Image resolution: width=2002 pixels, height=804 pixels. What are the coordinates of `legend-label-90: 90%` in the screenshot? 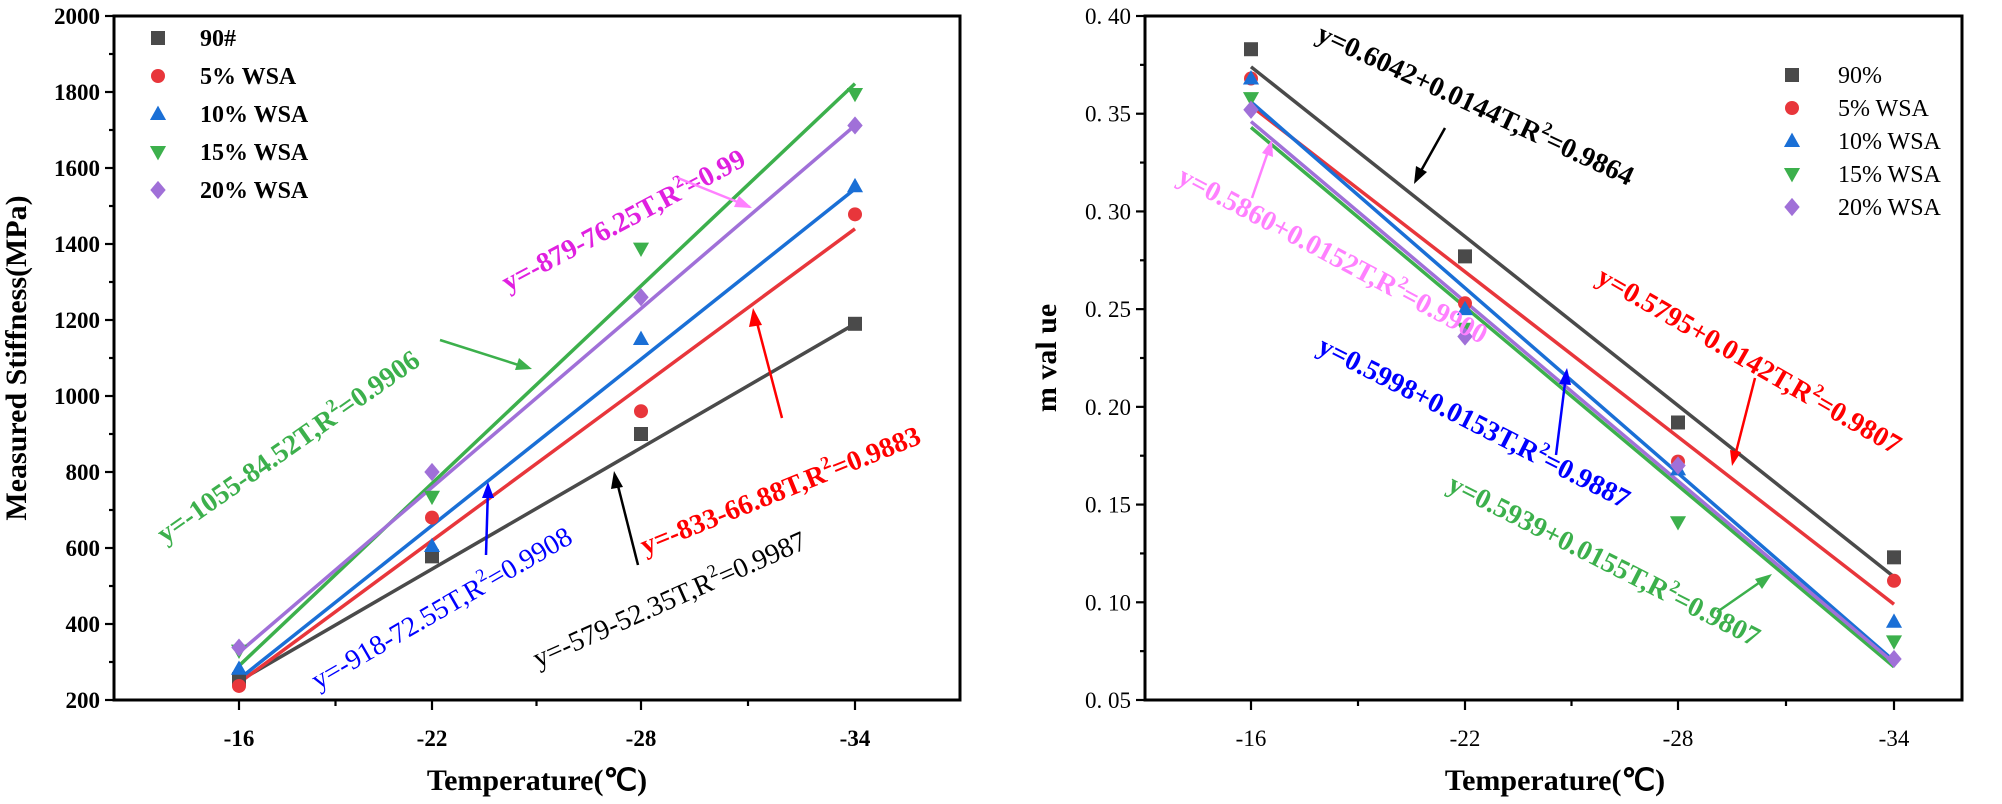 It's located at (1860, 76).